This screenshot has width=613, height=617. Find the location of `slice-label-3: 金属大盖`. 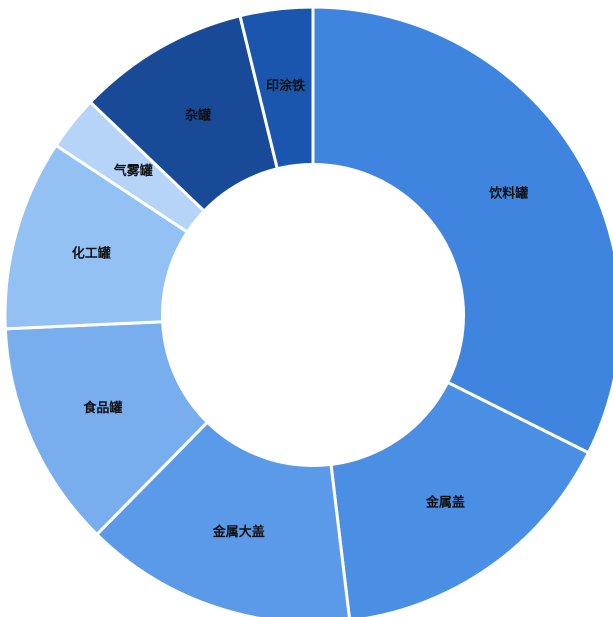

slice-label-3: 金属大盖 is located at coordinates (238, 532).